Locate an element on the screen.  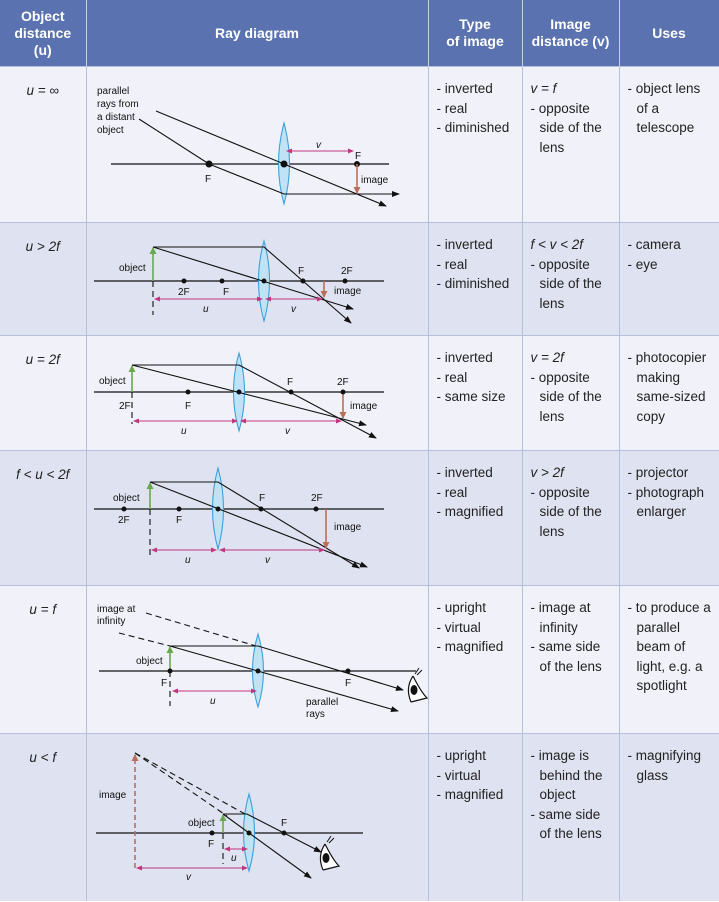
type-of-image: - inverted - real - magnified is located at coordinates (475, 518).